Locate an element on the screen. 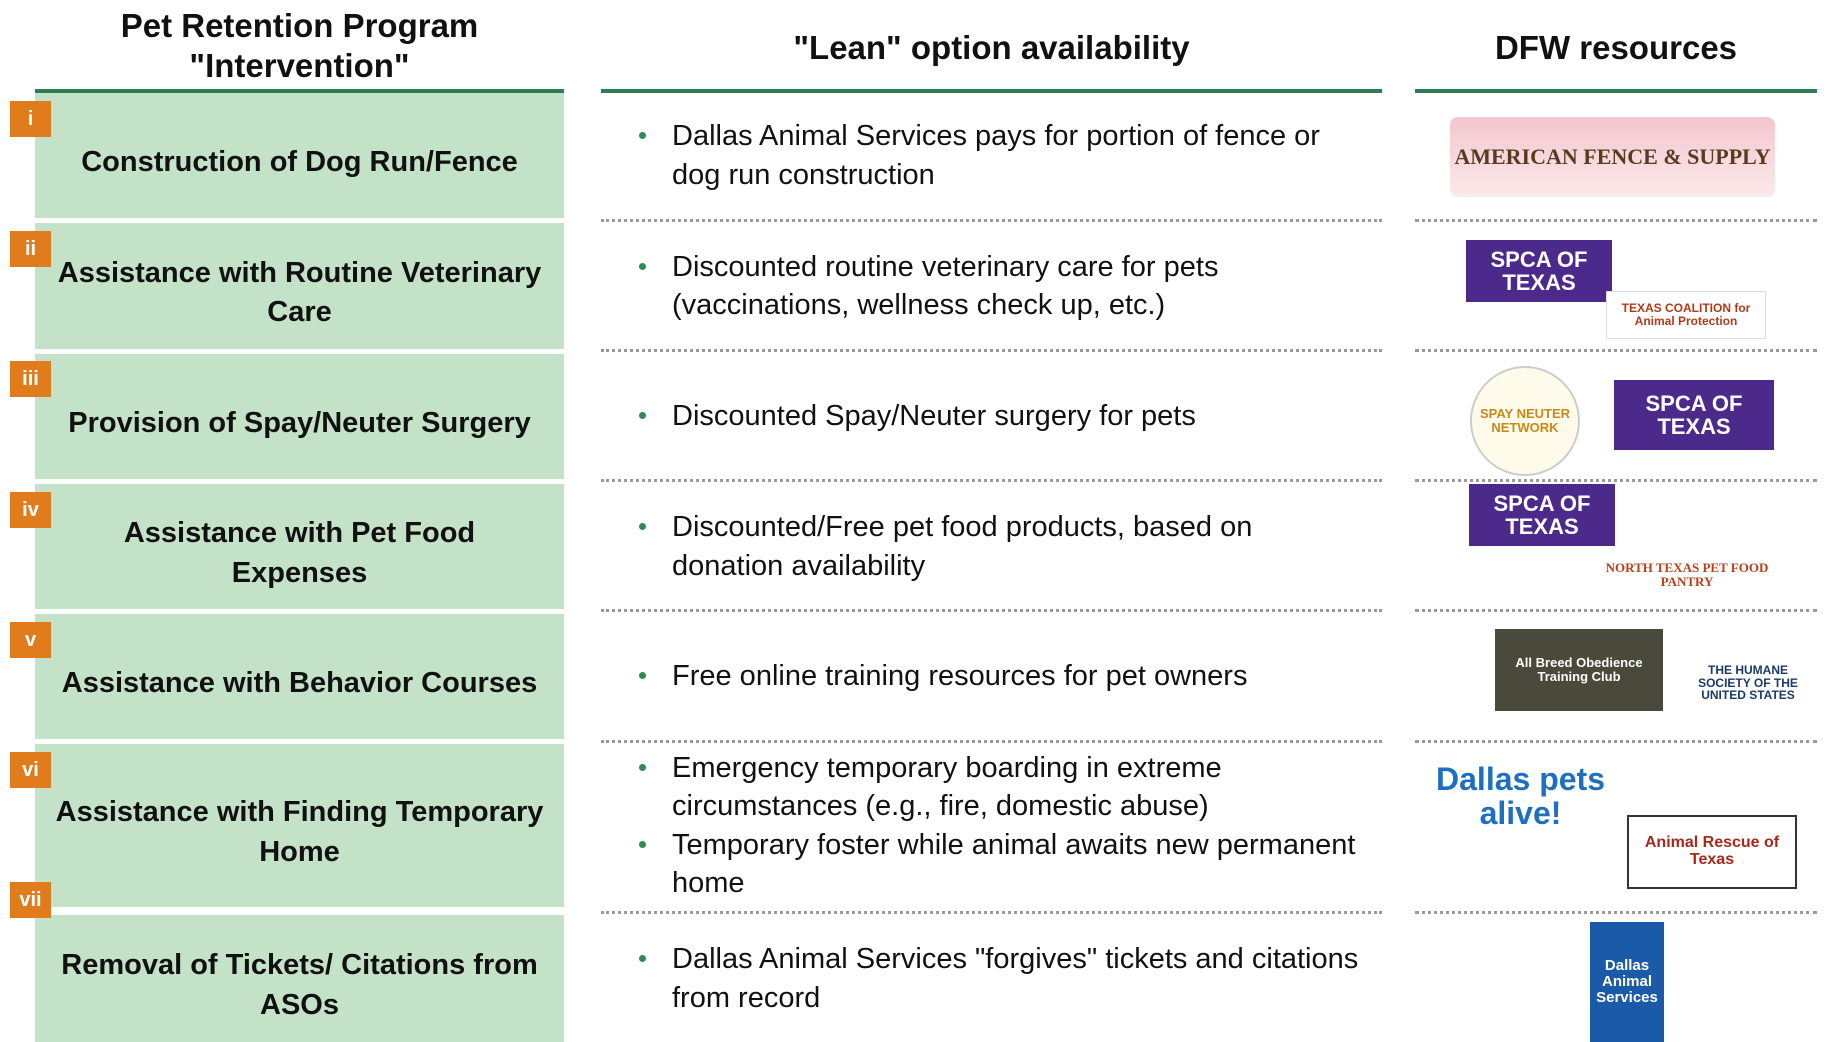 The image size is (1824, 1042). resource-logo: NORTH TEXAS PET FOOD PANTRY is located at coordinates (1687, 575).